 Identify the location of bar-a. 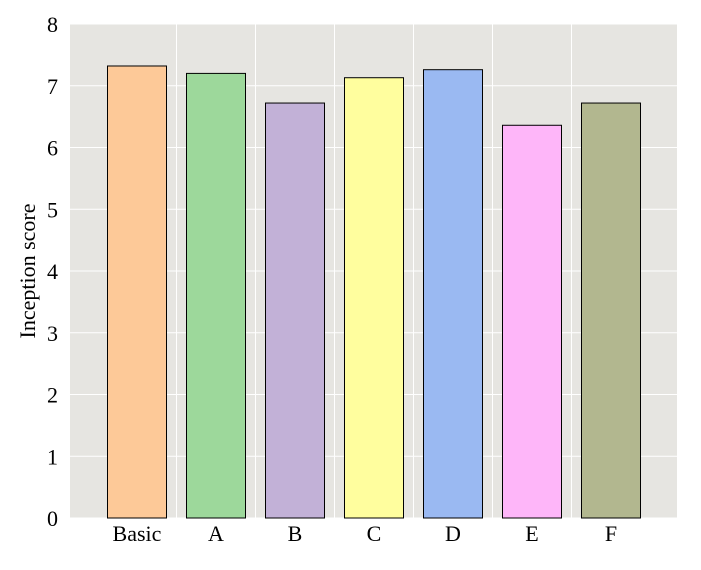
(216, 295).